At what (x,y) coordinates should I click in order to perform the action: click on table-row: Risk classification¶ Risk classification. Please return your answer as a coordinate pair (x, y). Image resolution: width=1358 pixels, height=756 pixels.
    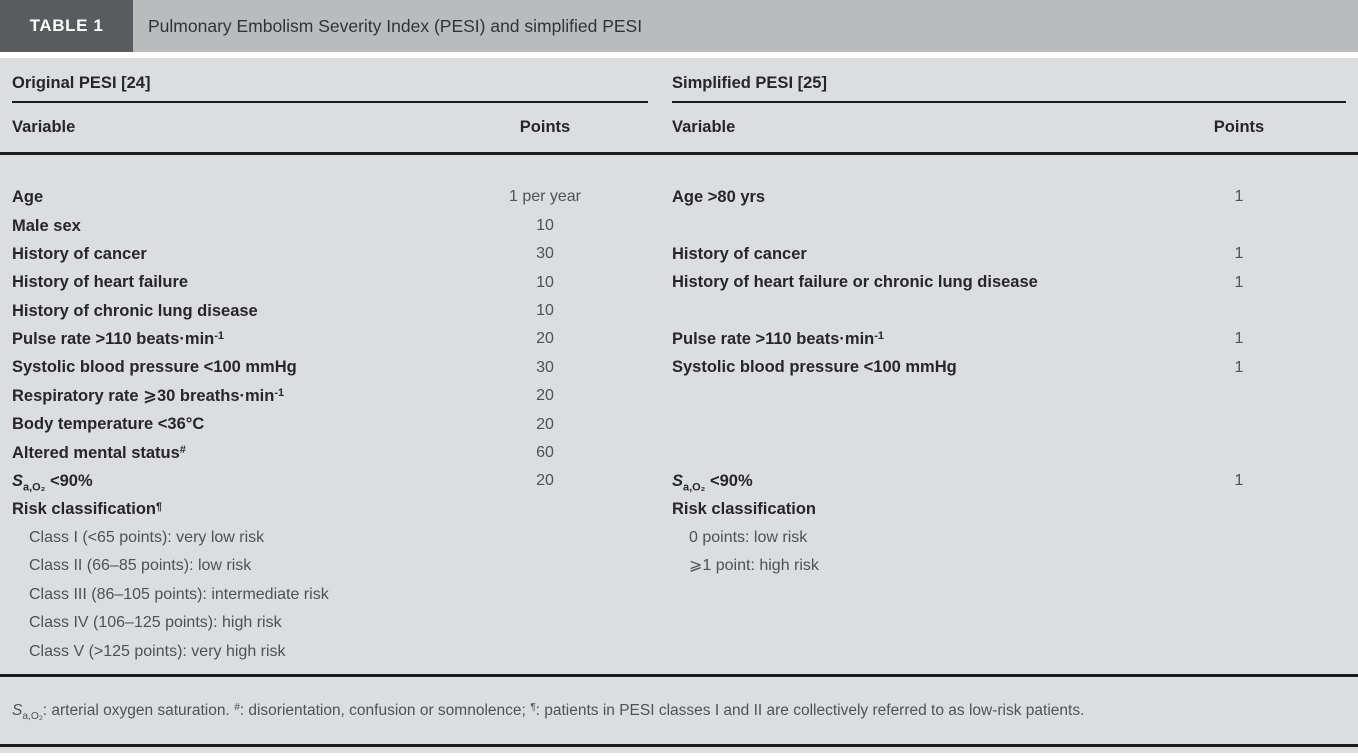
    Looking at the image, I should click on (679, 509).